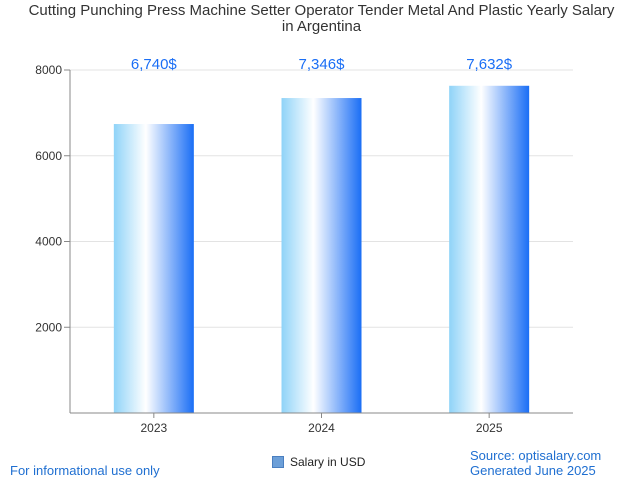 Image resolution: width=643 pixels, height=483 pixels. I want to click on data-label-2023: 6,740$, so click(154, 64).